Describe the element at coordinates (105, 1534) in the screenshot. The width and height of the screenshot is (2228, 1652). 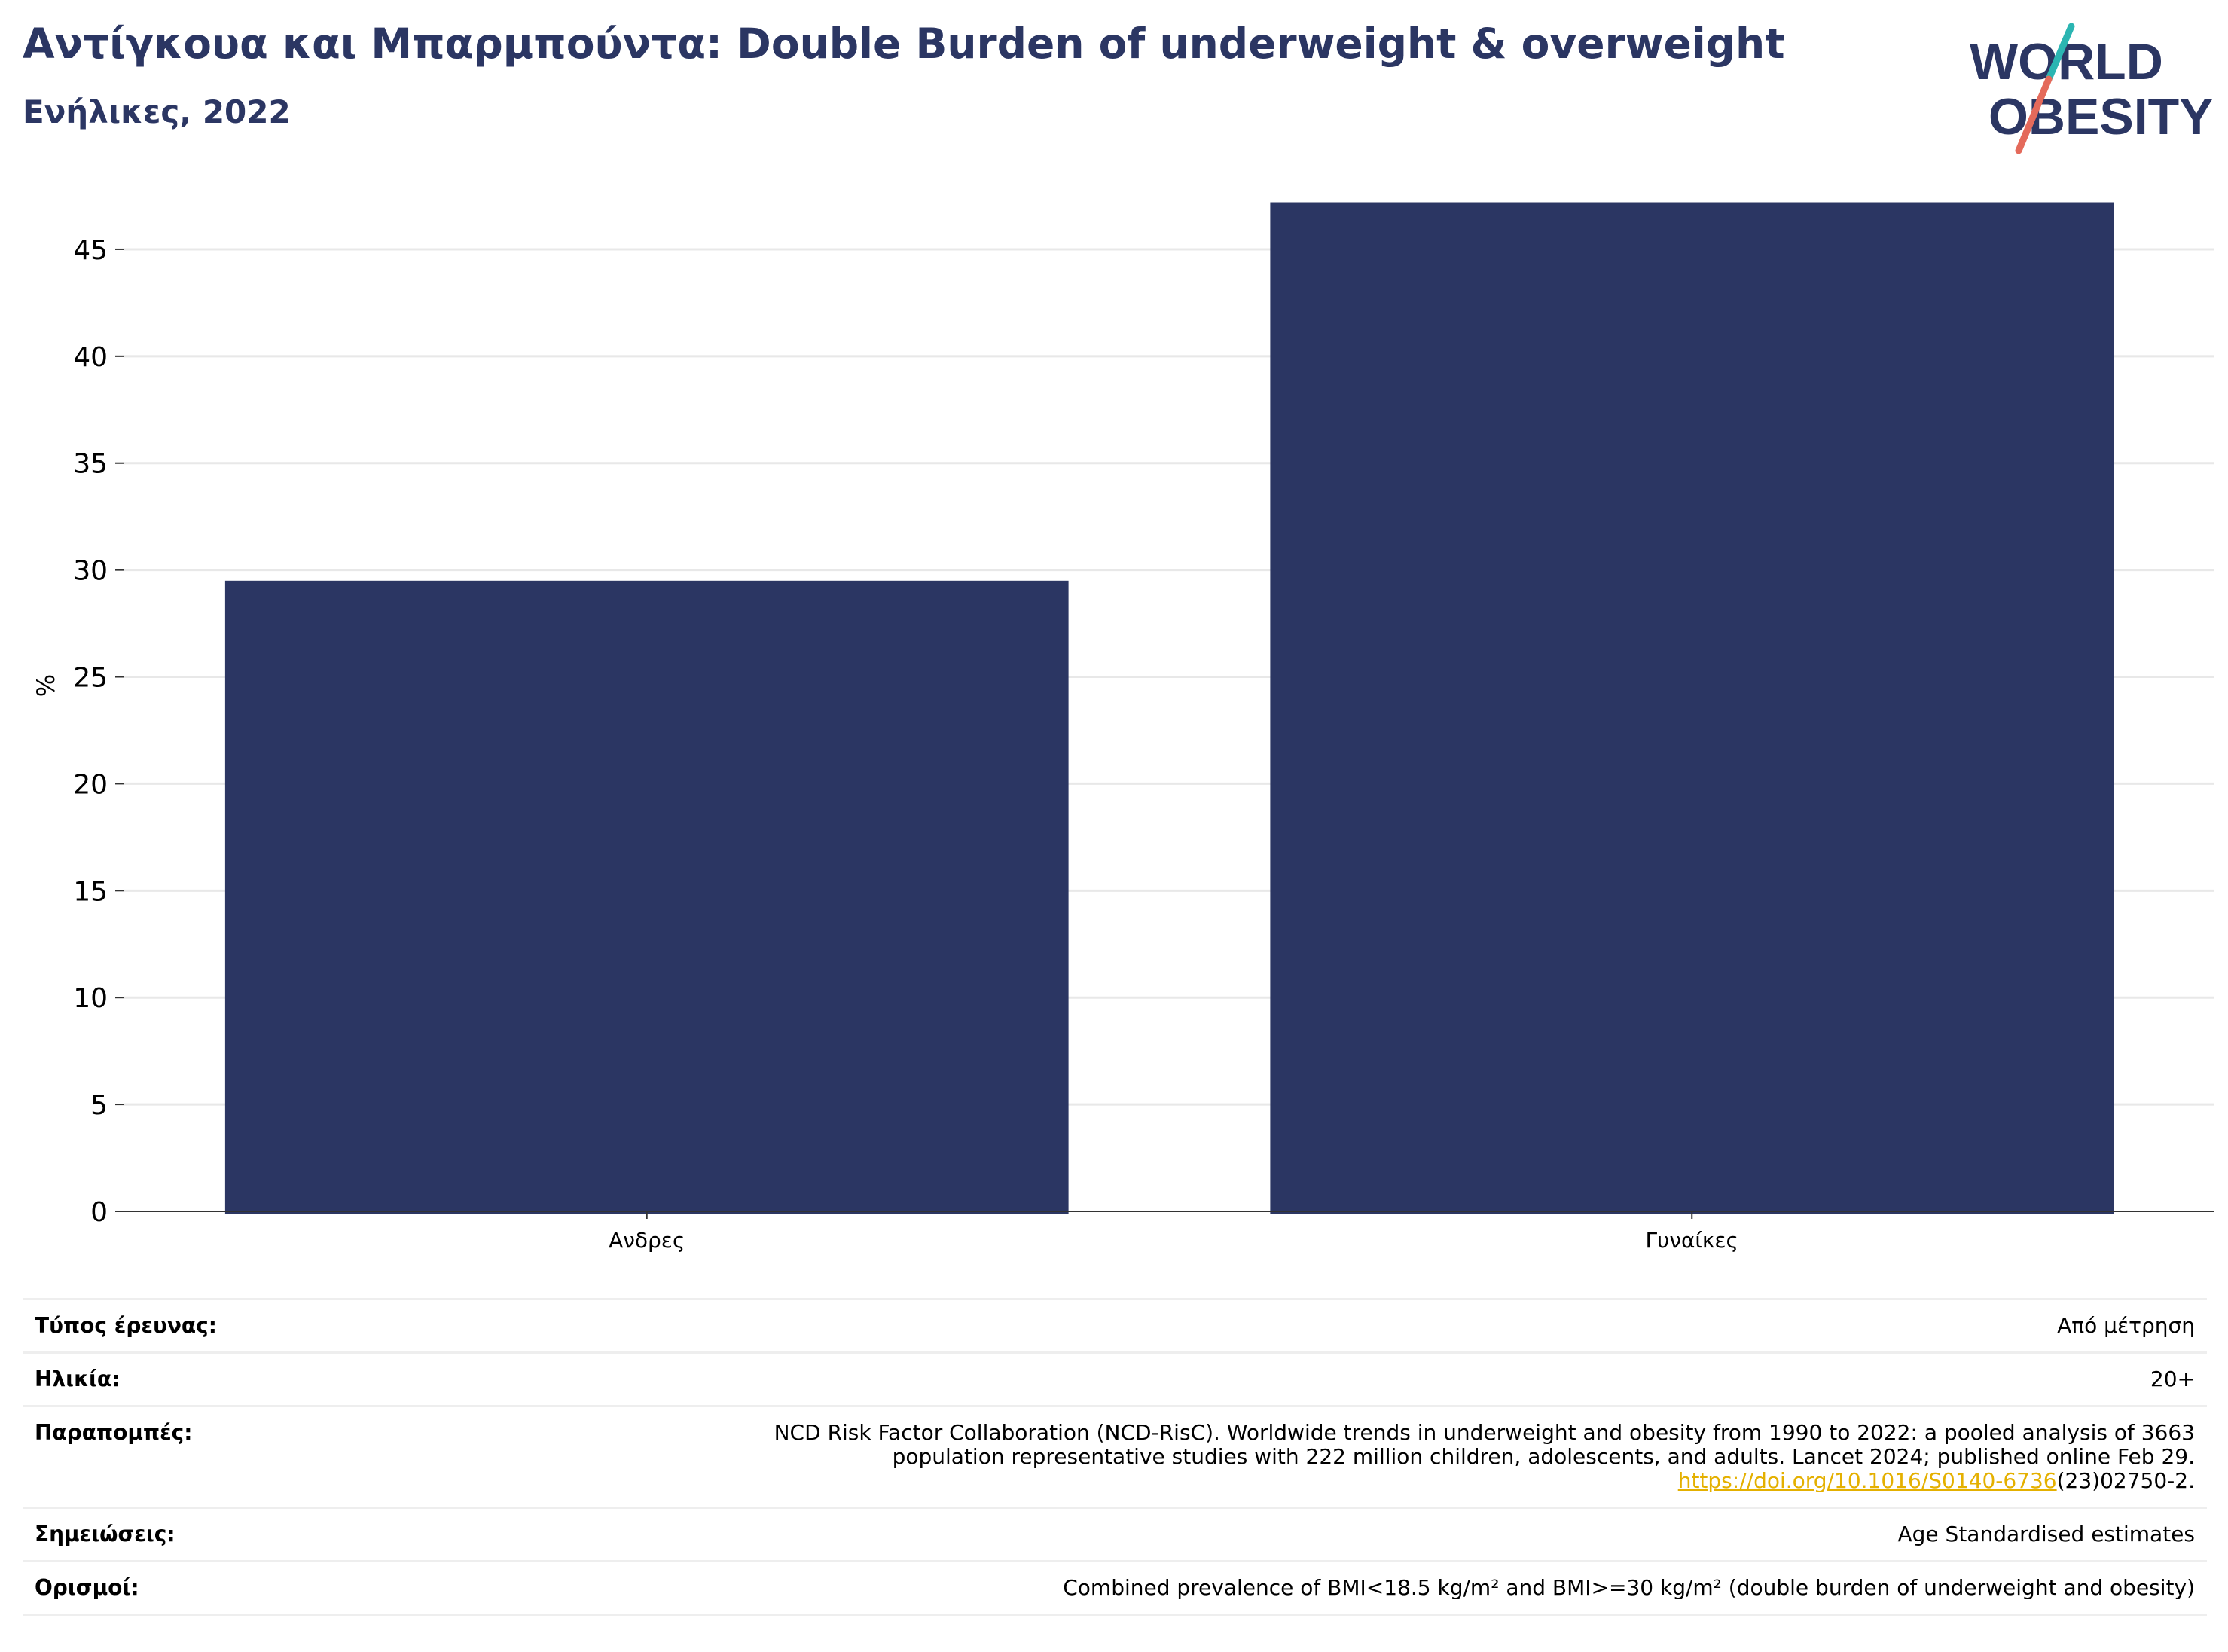
I see `notes-label: Σημειώσεις:` at that location.